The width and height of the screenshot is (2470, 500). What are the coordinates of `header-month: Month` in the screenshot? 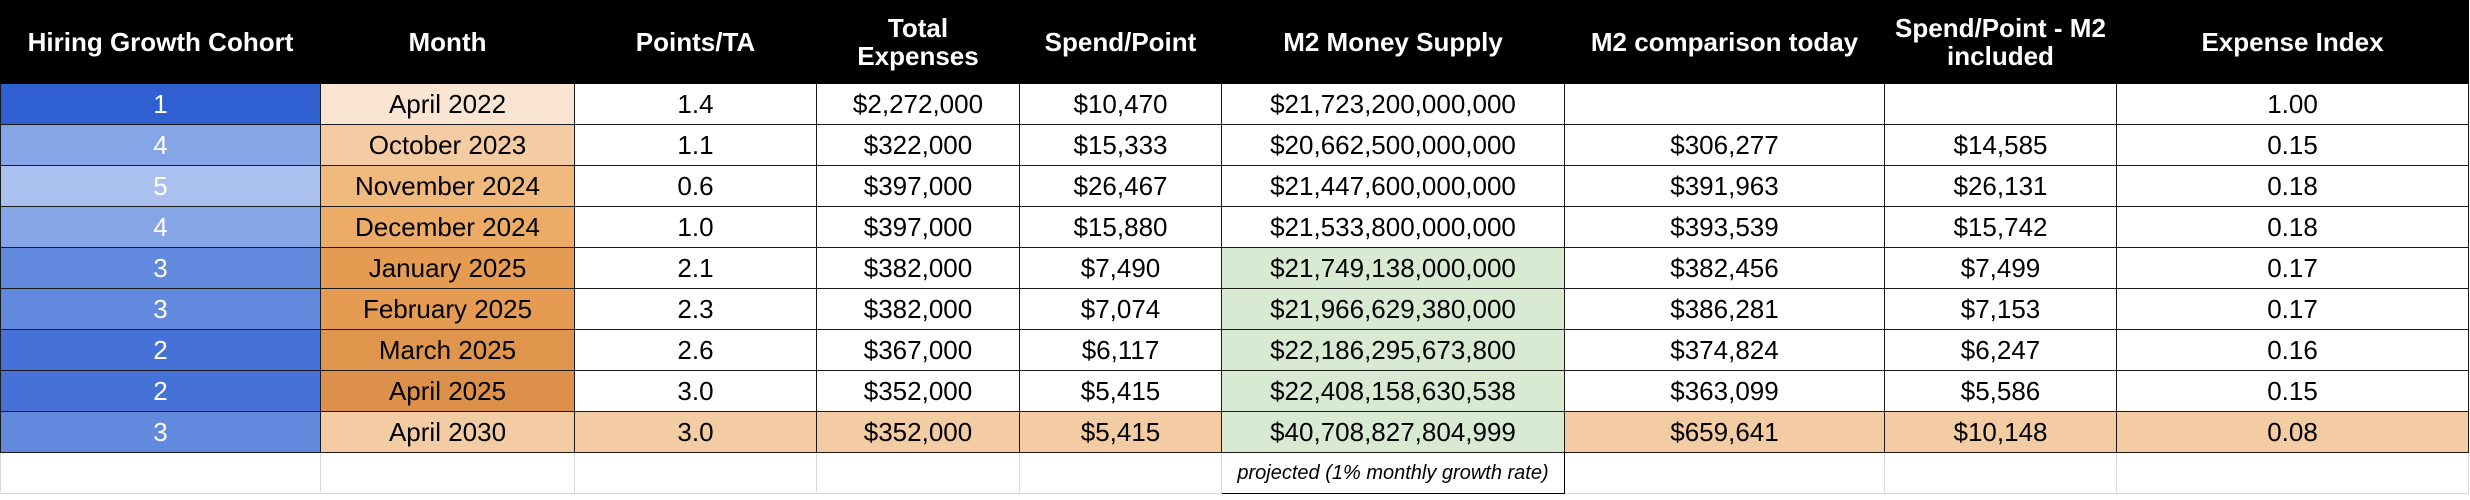 It's located at (447, 42).